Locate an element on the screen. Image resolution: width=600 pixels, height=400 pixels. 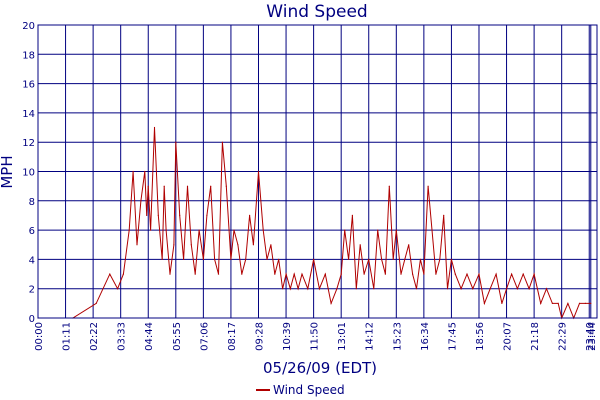
x-tick-label: 08:17 is located at coordinates (232, 336).